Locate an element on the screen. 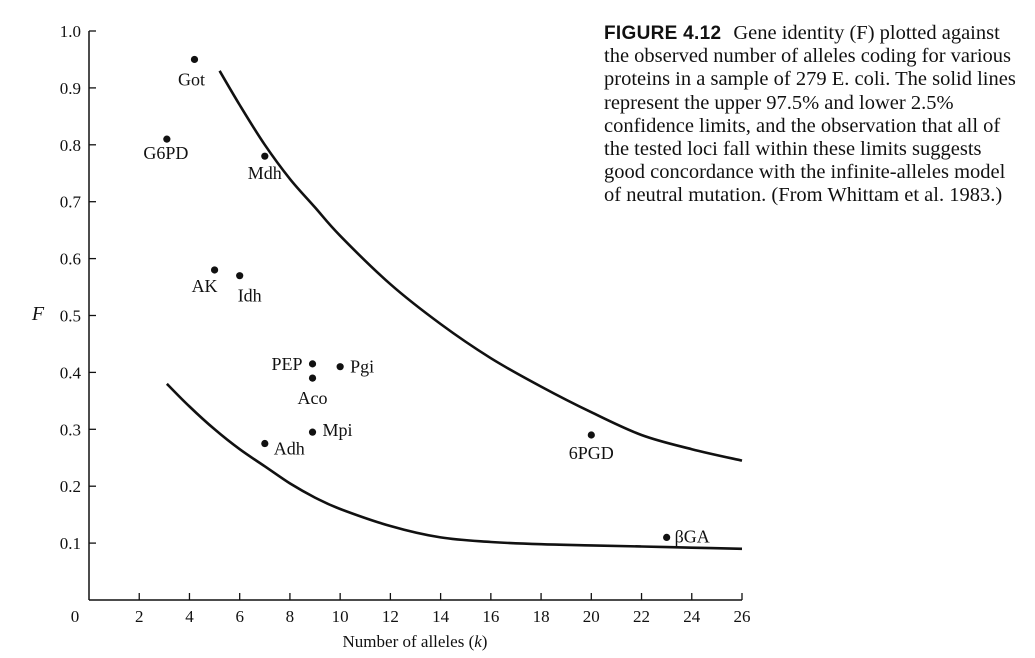 This screenshot has width=1035, height=658. data-point-label: 6PGD is located at coordinates (591, 453).